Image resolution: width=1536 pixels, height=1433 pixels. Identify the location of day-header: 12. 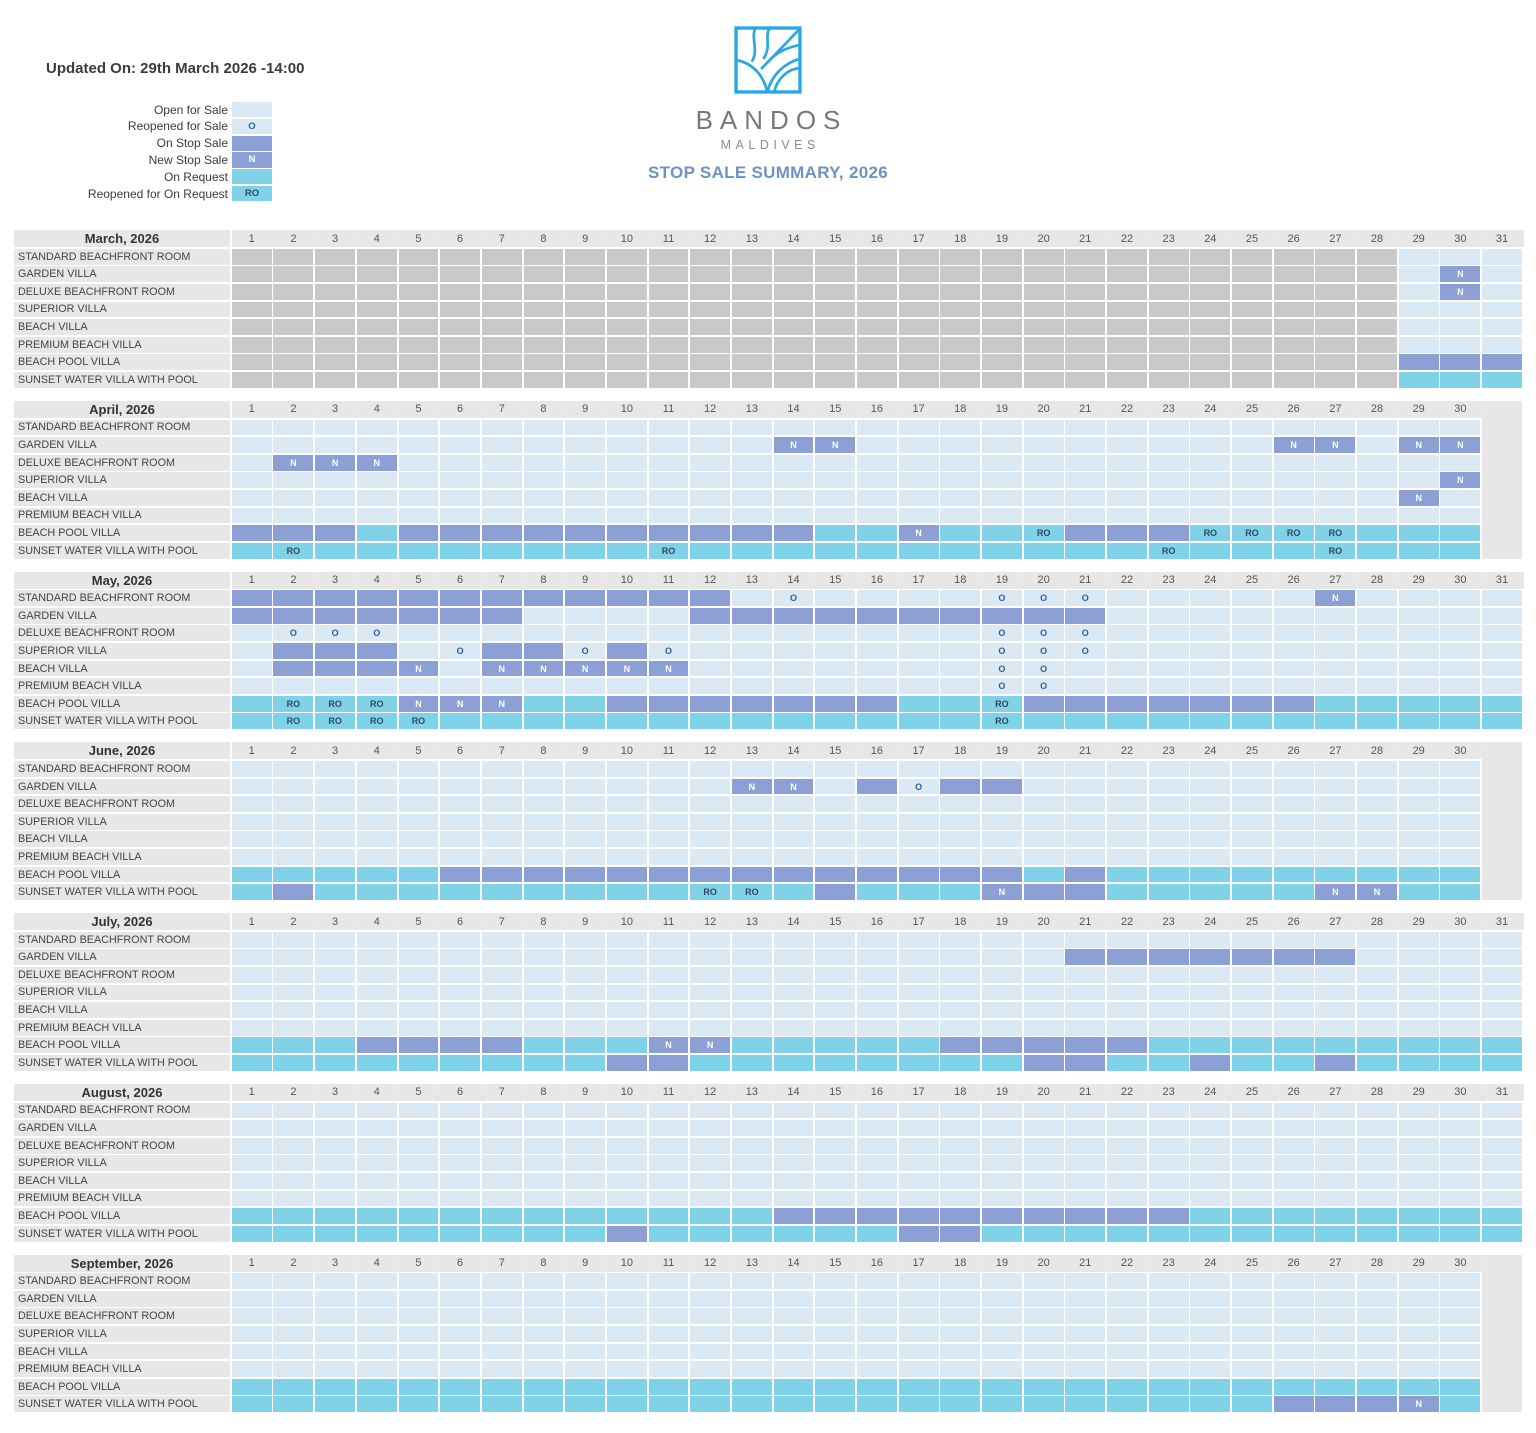
(710, 751).